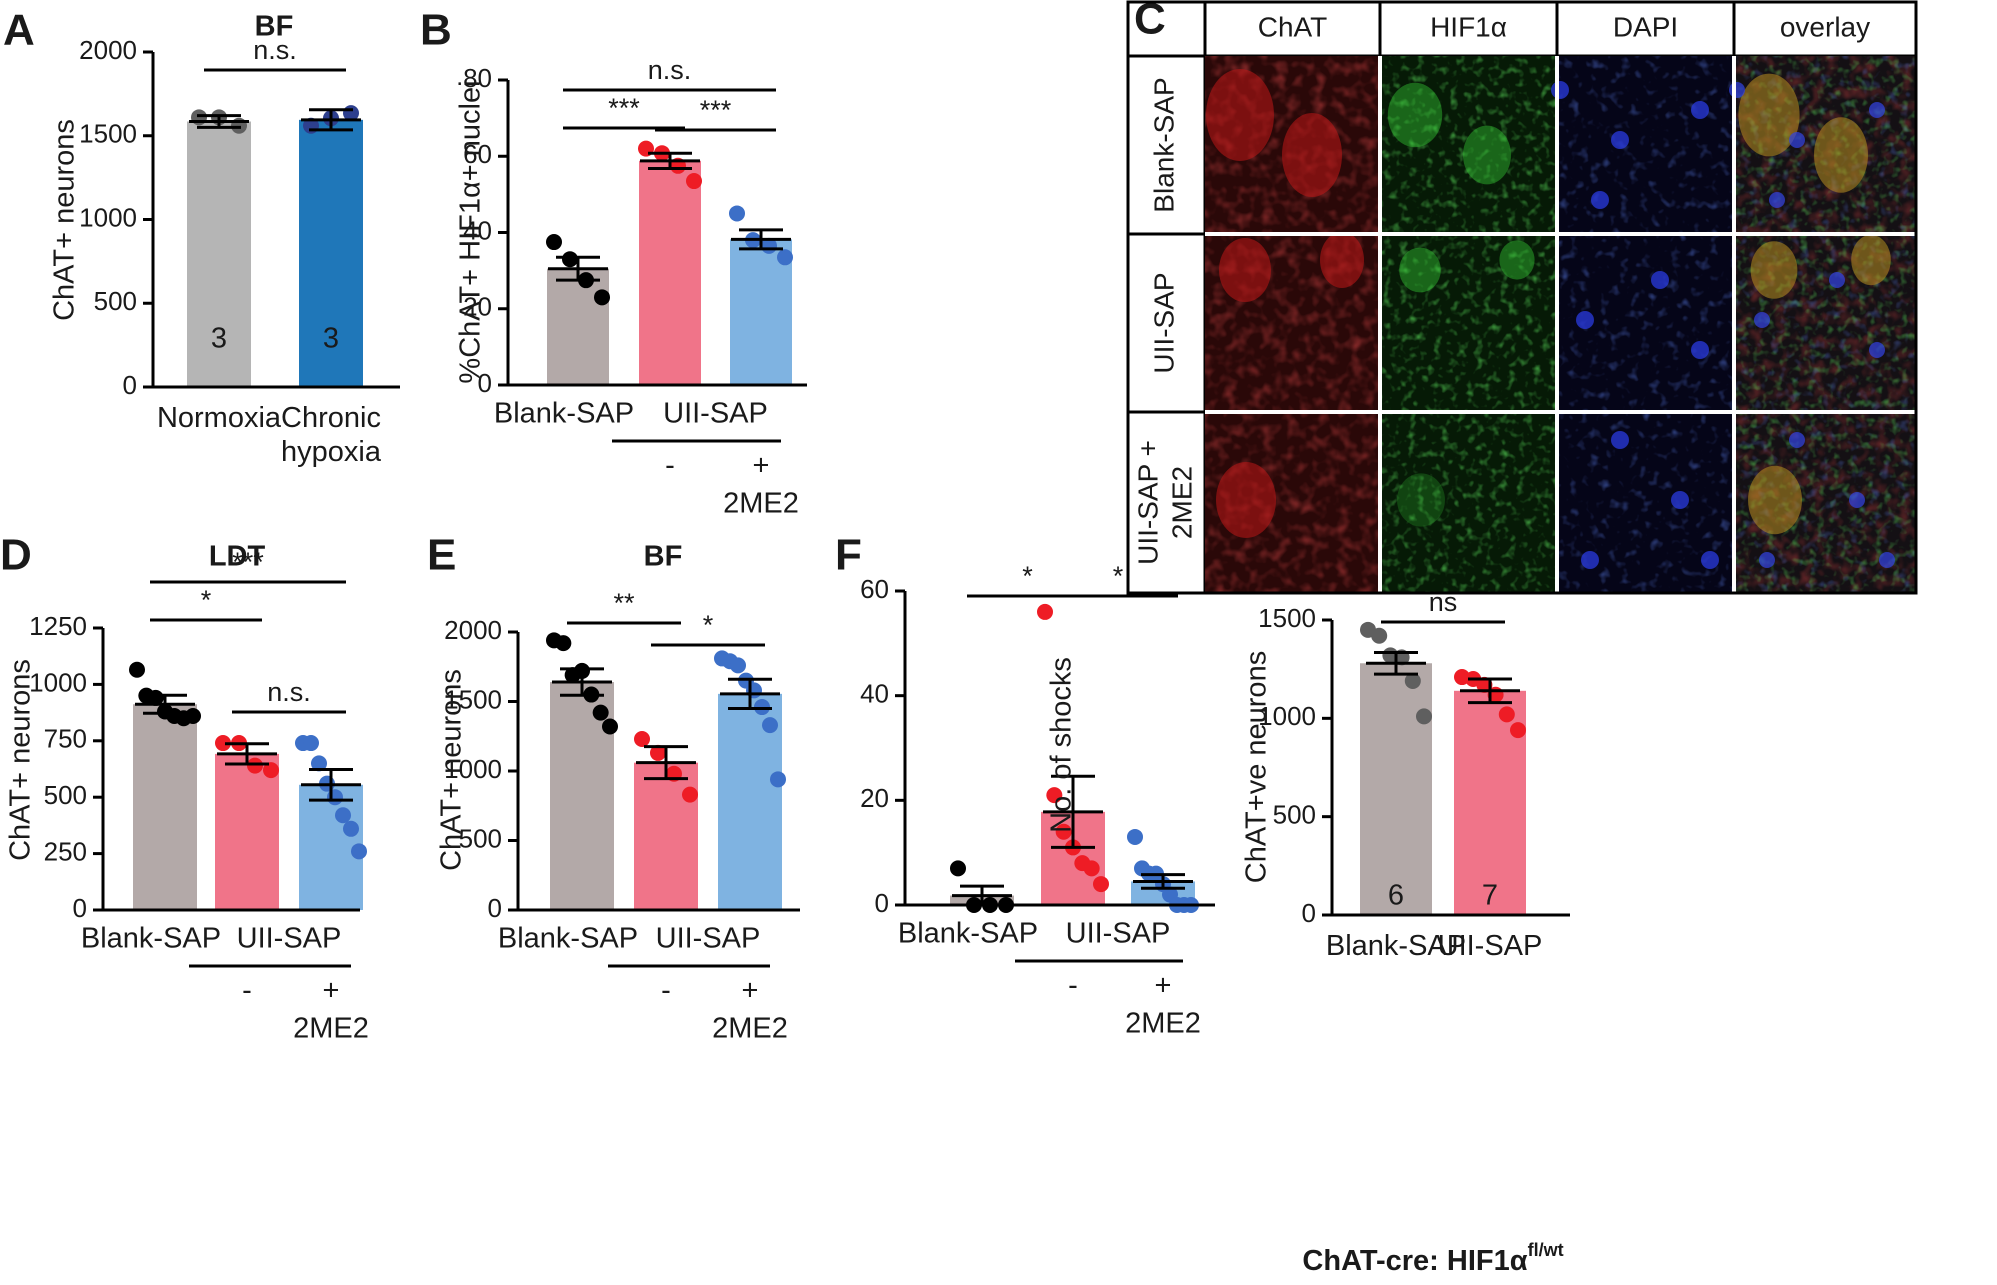  What do you see at coordinates (108, 50) in the screenshot?
I see `y-tick-label: 2000` at bounding box center [108, 50].